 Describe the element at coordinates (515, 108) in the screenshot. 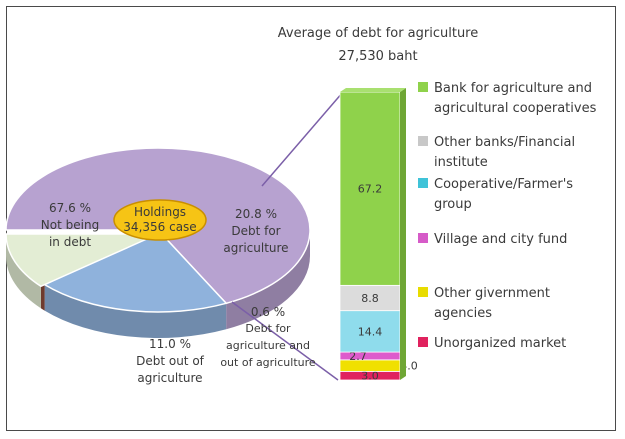

I see `legend-label-0-2: agricultural cooperatives` at that location.